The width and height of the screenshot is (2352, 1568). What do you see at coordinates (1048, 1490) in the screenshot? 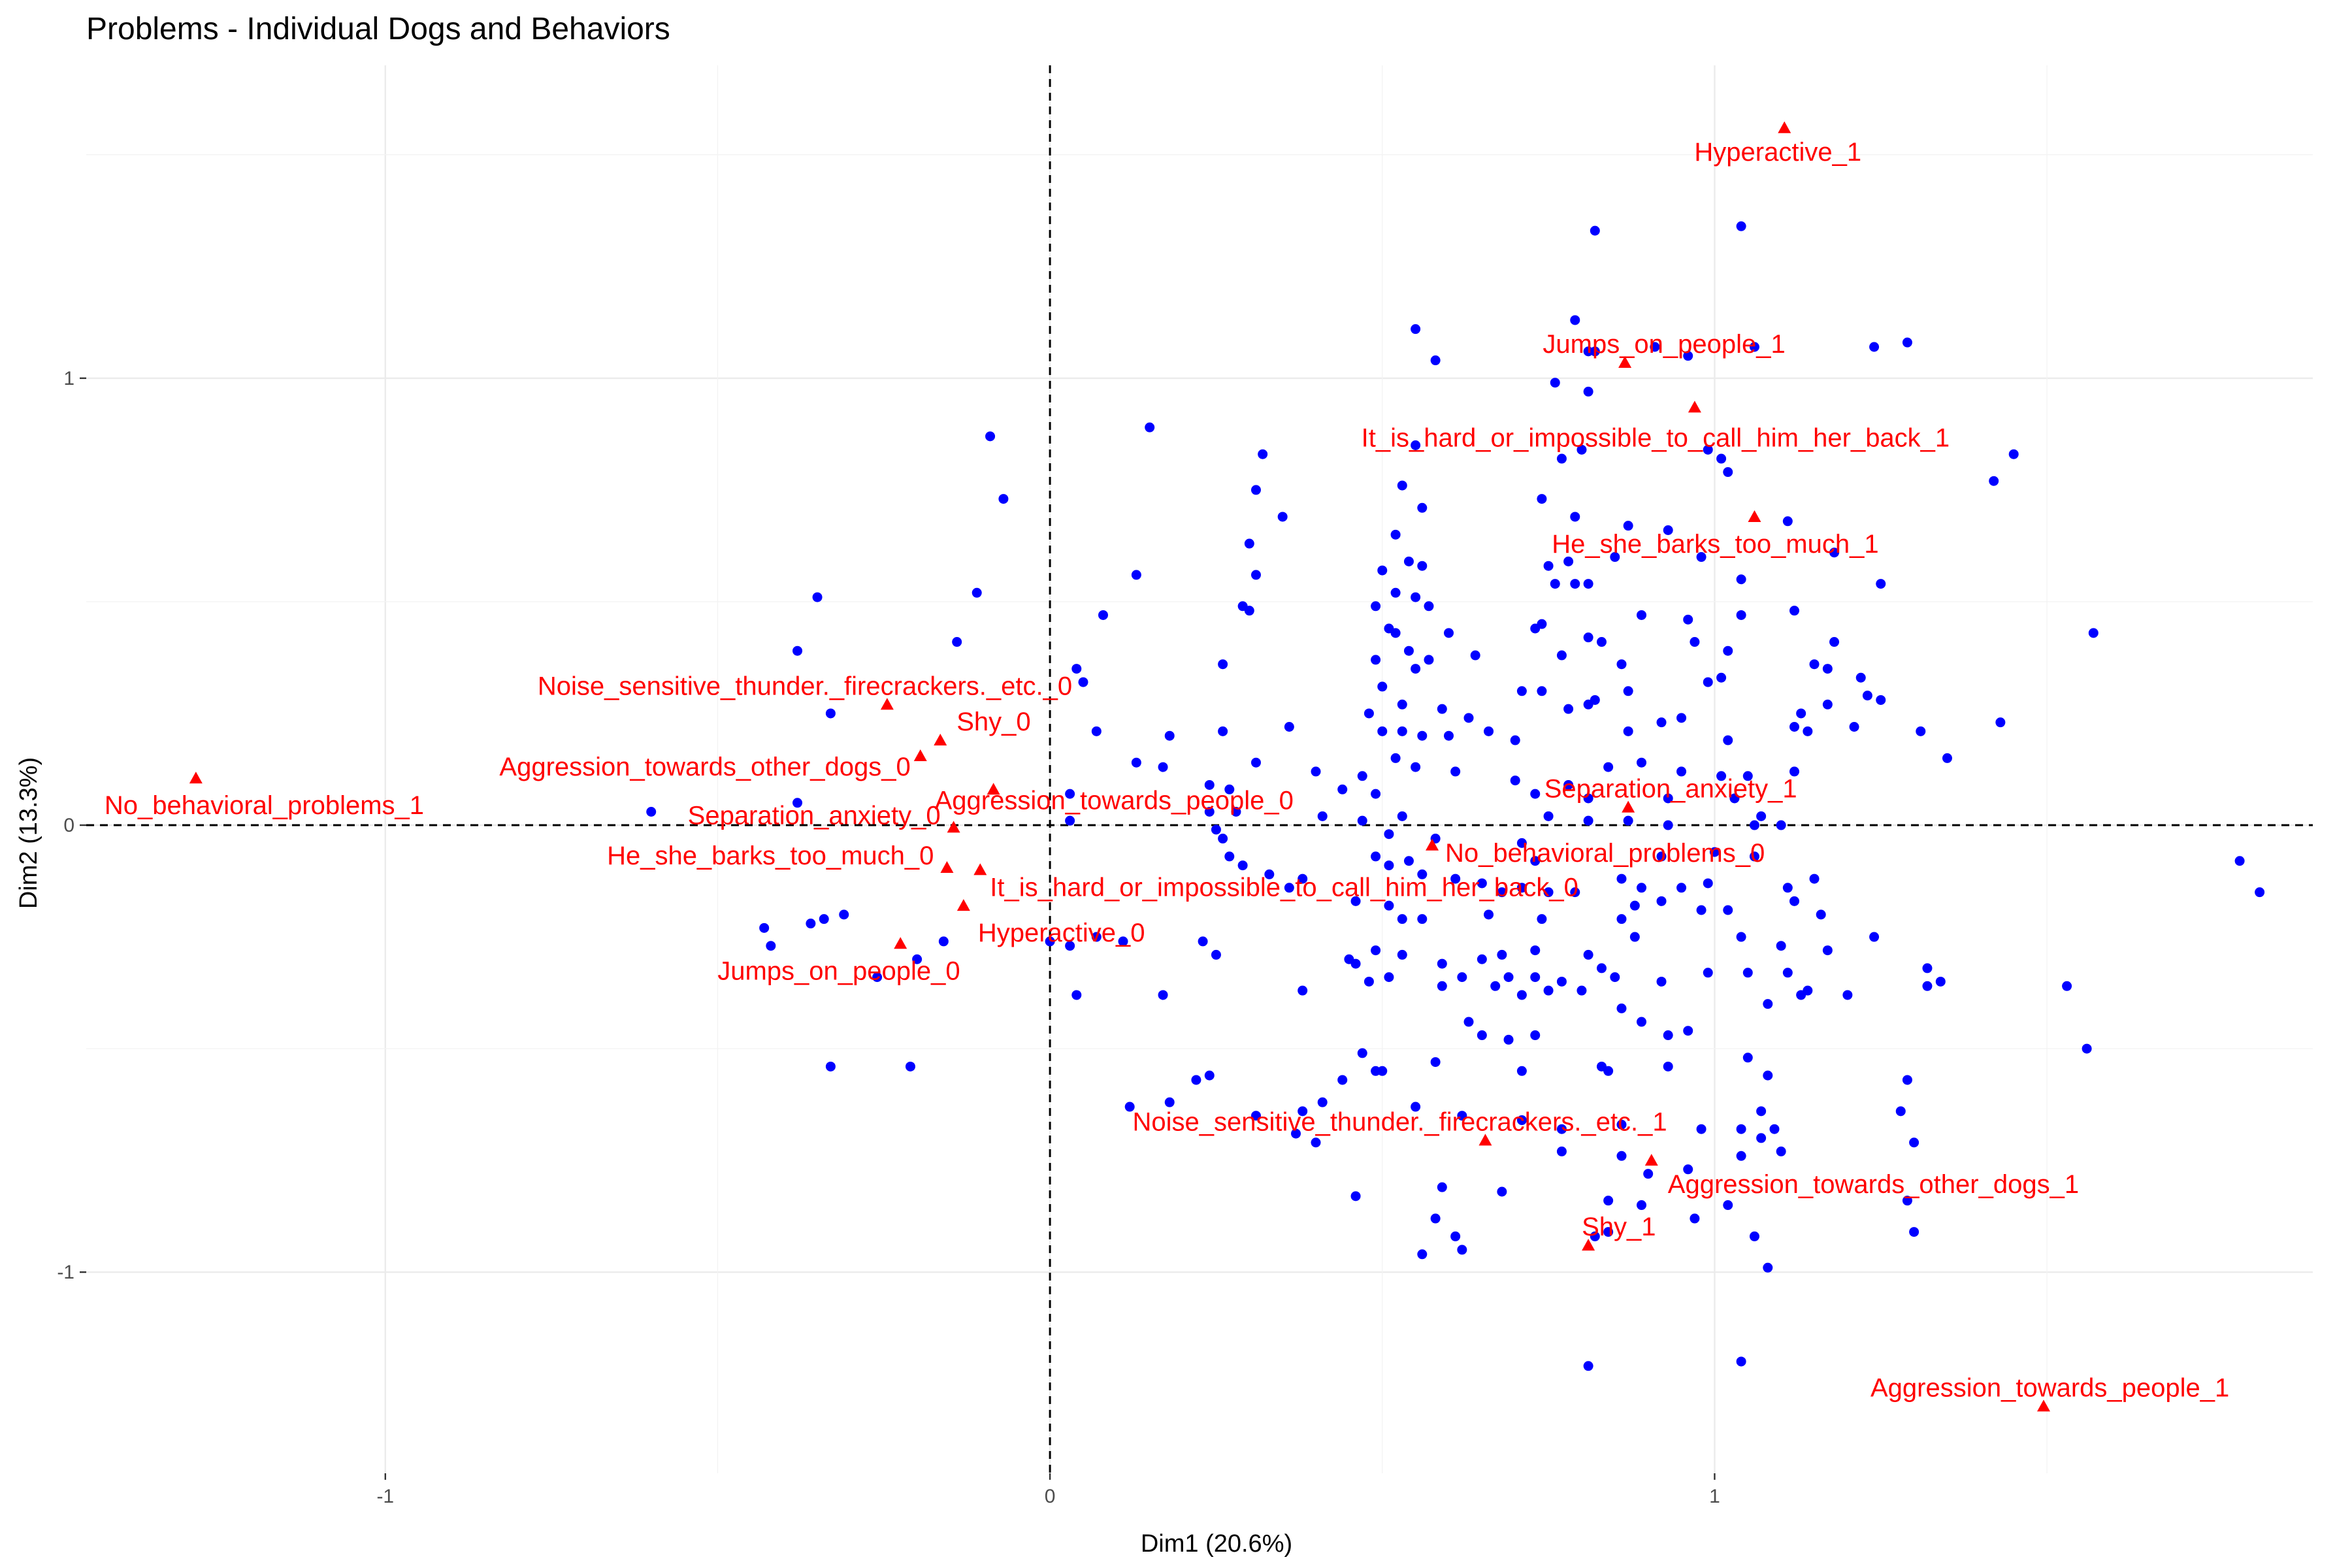
I see `x-axis-ticks: -1 0 1` at bounding box center [1048, 1490].